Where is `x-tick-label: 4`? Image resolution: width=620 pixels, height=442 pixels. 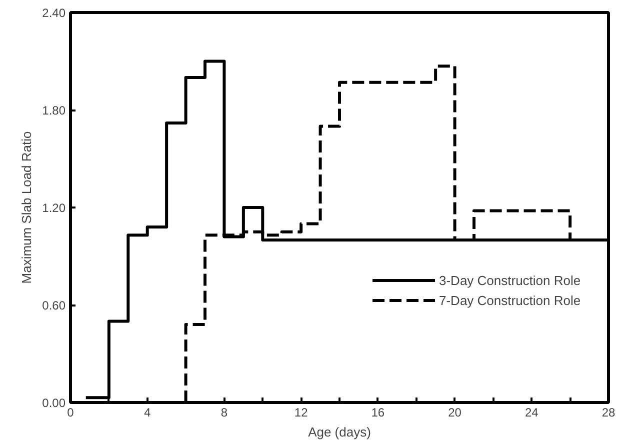
x-tick-label: 4 is located at coordinates (148, 413).